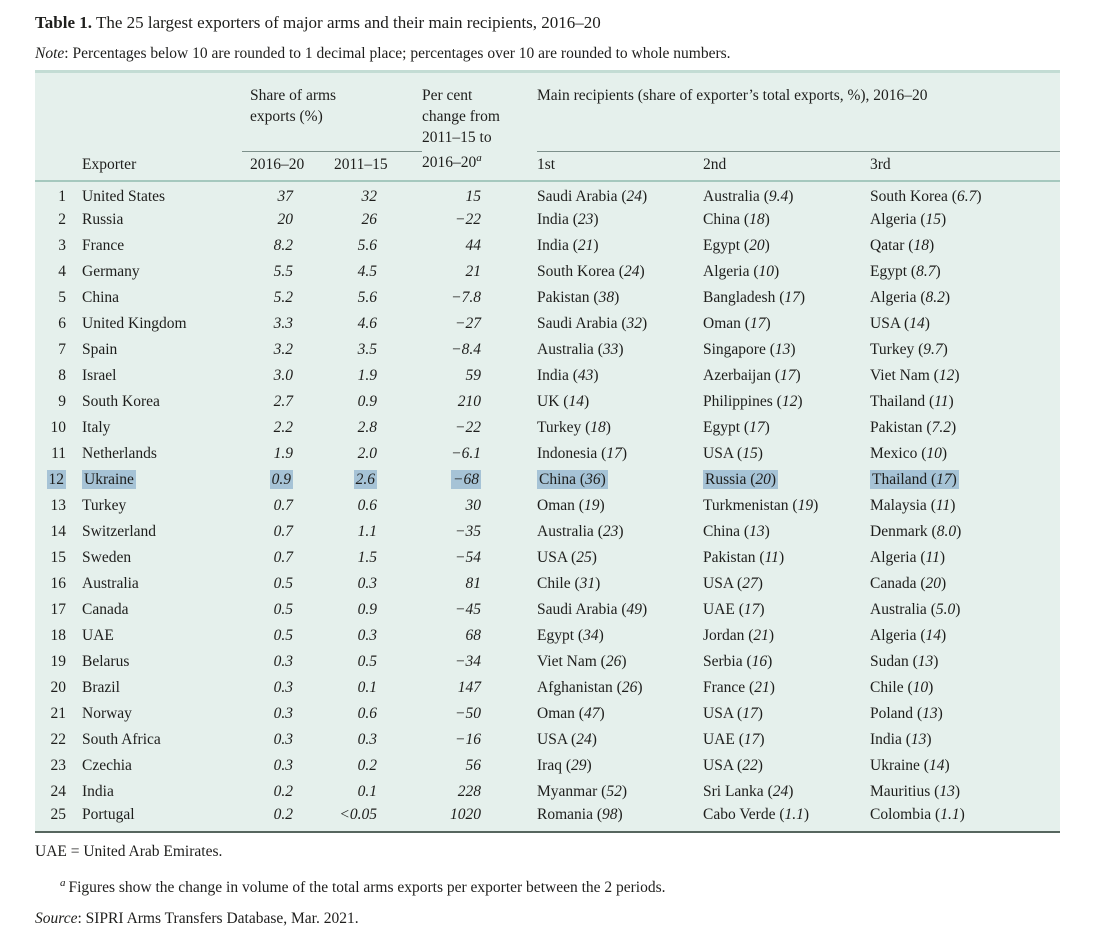 Image resolution: width=1100 pixels, height=933 pixels. Describe the element at coordinates (156, 166) in the screenshot. I see `col-header-exporter: Exporter` at that location.